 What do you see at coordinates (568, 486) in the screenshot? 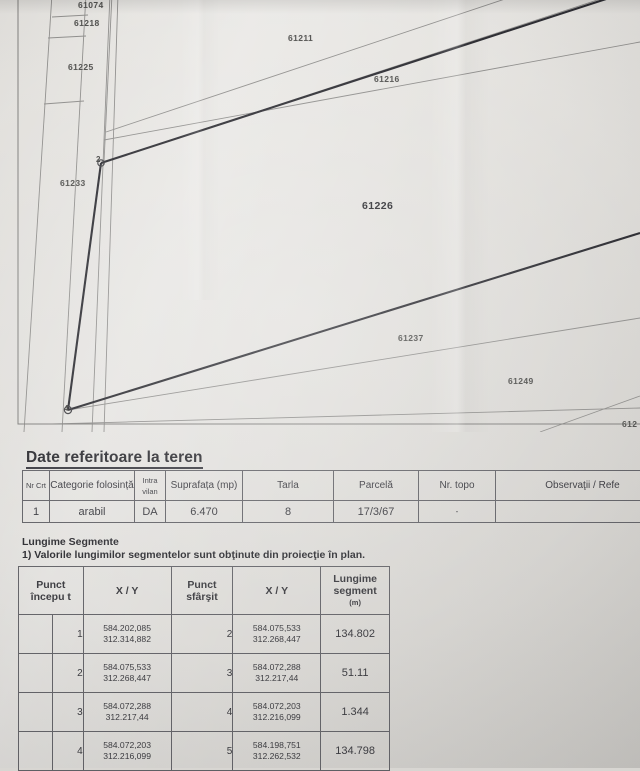
I see `col-observatii: Observaţii / Refe` at bounding box center [568, 486].